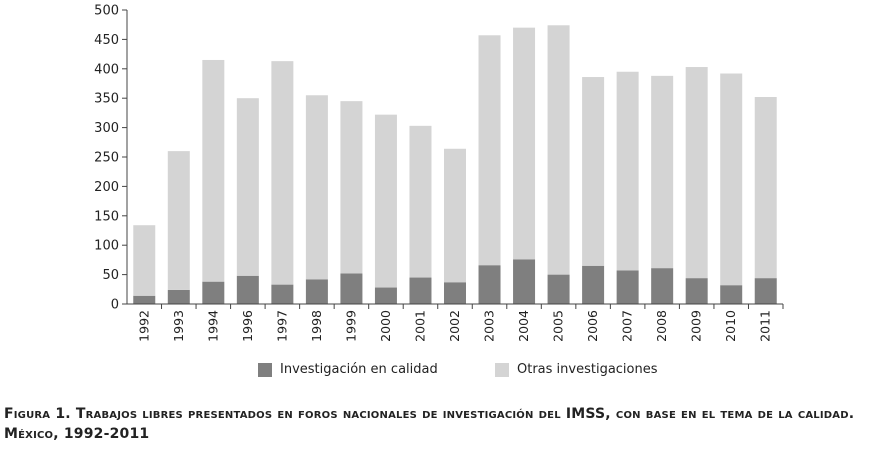  Describe the element at coordinates (212, 326) in the screenshot. I see `x-tick-label: 1994` at that location.